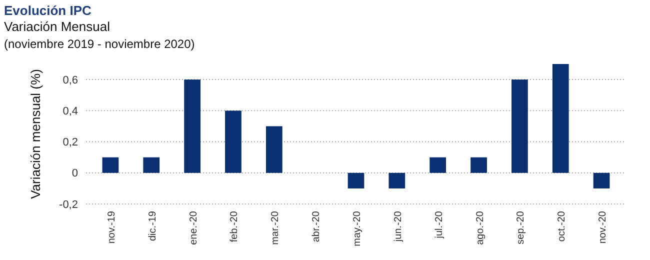  Describe the element at coordinates (398, 226) in the screenshot. I see `x-tick-label: jun.-20` at that location.